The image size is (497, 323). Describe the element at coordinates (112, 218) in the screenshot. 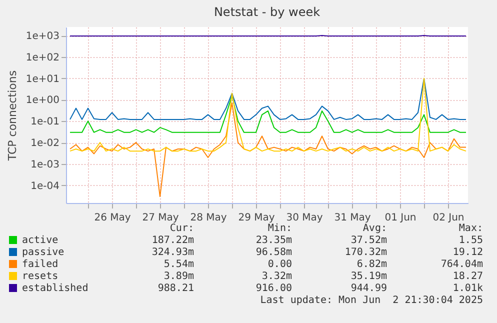

I see `x-tick-label: 26 May` at that location.